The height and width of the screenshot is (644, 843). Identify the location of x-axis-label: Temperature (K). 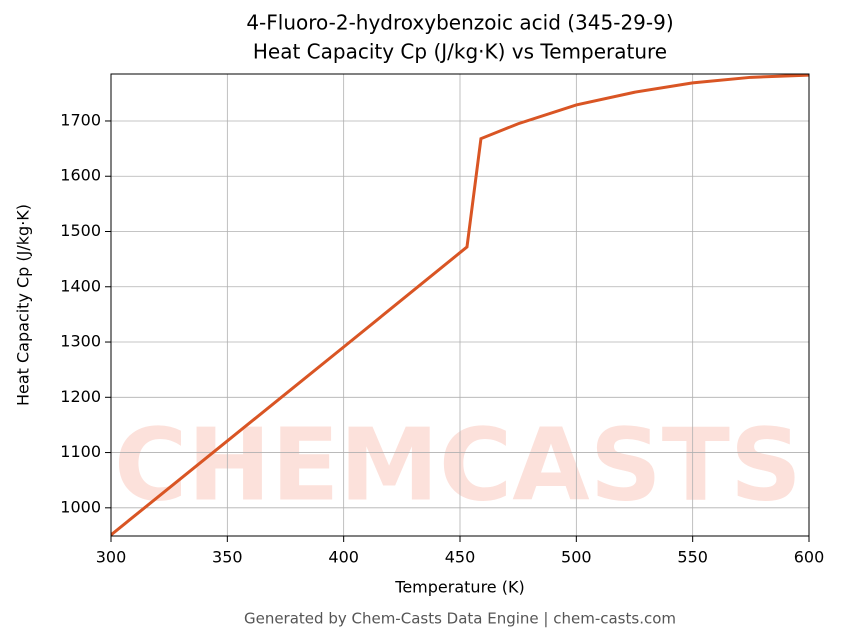
(459, 587).